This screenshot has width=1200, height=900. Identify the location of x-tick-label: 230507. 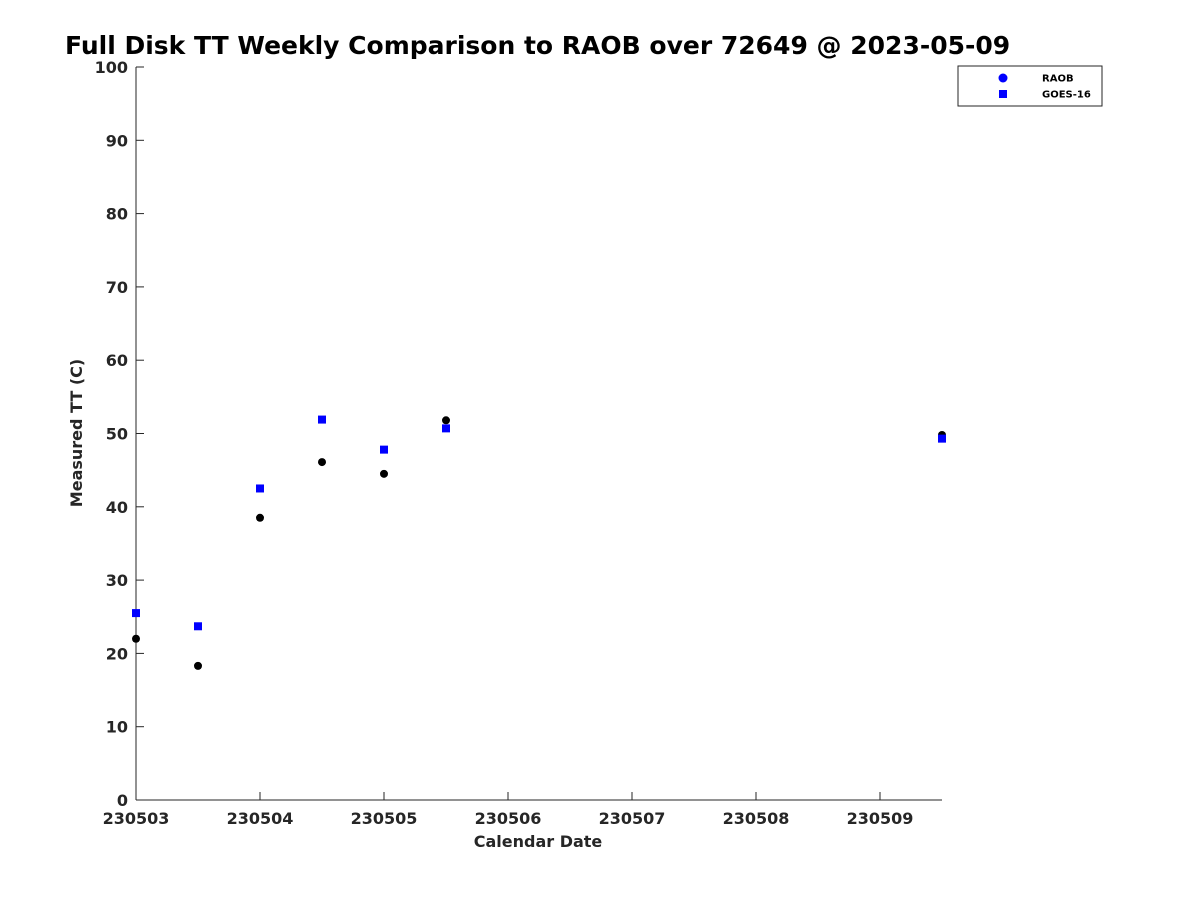
(632, 818).